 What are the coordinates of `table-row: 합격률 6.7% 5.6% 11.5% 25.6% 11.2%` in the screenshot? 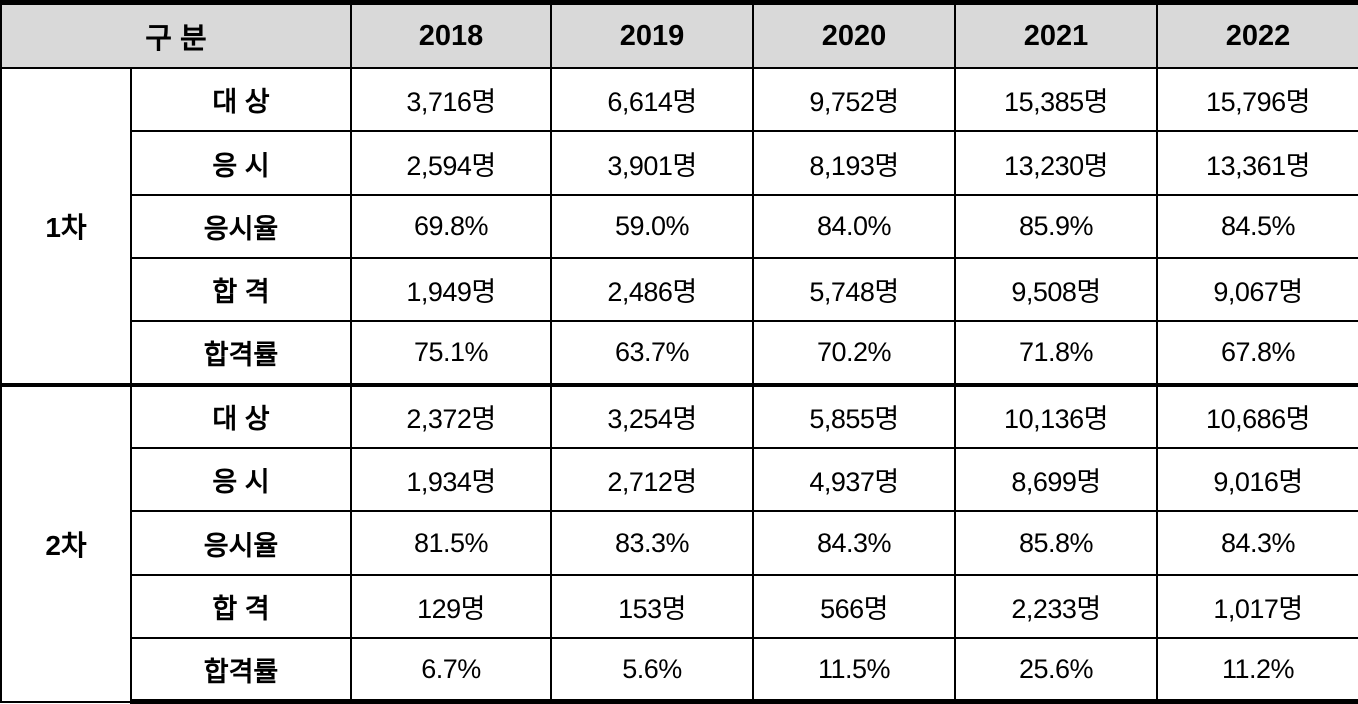 It's located at (679, 670).